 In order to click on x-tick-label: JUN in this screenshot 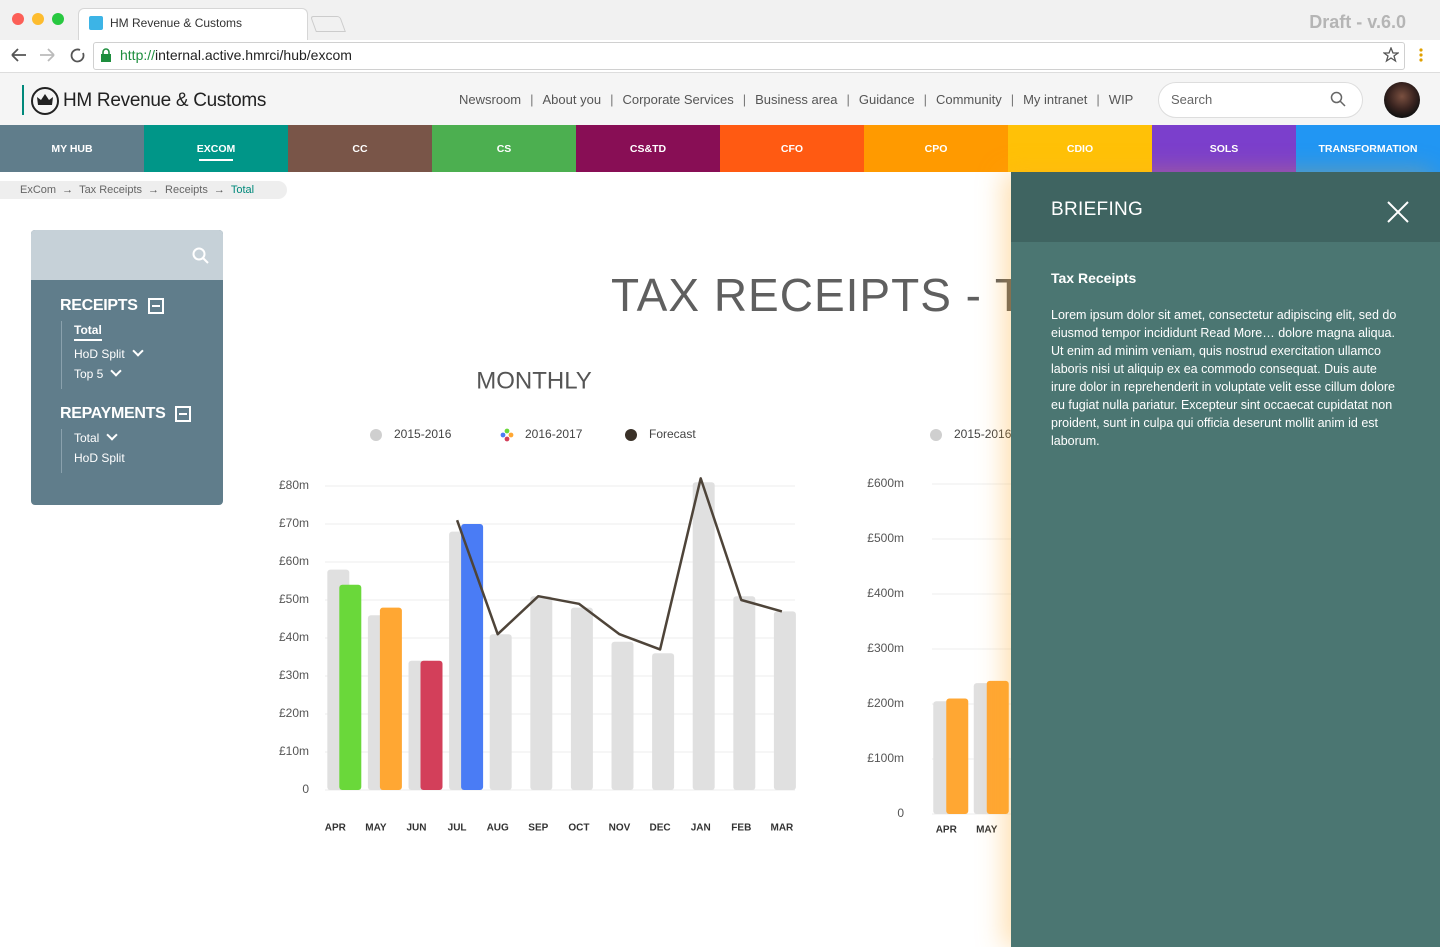, I will do `click(416, 828)`.